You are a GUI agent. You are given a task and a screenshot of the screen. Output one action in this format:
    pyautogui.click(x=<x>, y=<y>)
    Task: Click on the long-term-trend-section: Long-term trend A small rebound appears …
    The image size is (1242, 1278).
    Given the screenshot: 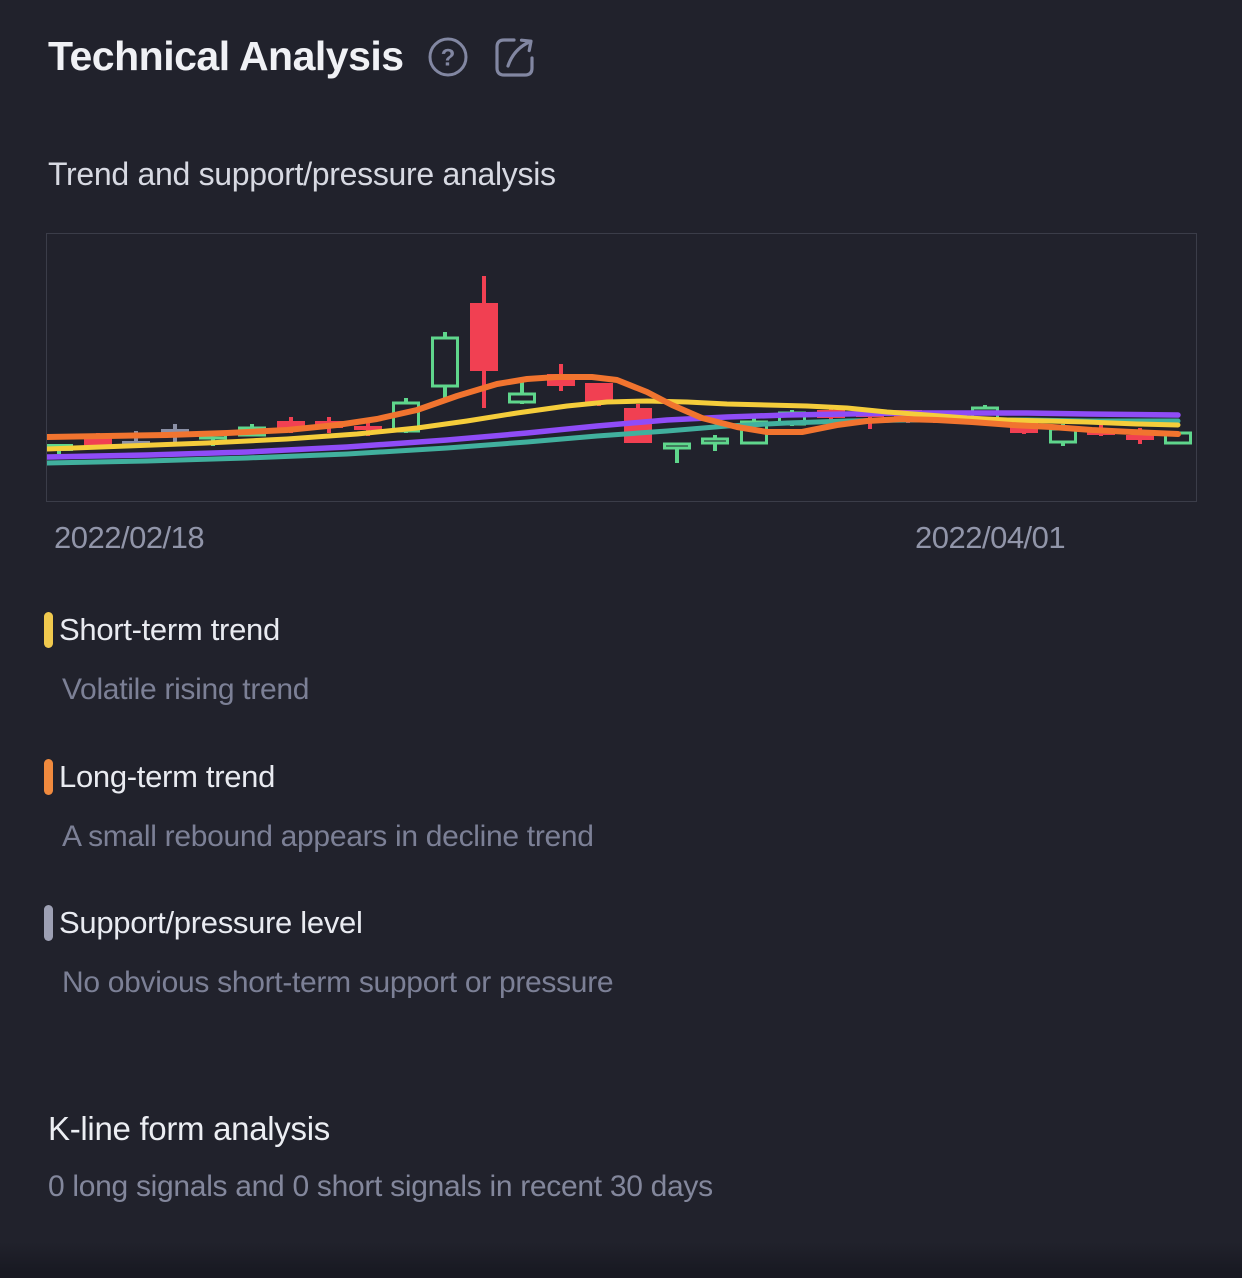 What is the action you would take?
    pyautogui.click(x=619, y=806)
    